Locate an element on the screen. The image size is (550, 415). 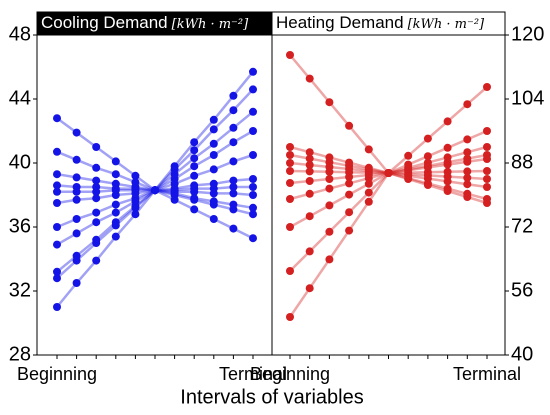
title-text: Cooling Demand is located at coordinates (104, 22).